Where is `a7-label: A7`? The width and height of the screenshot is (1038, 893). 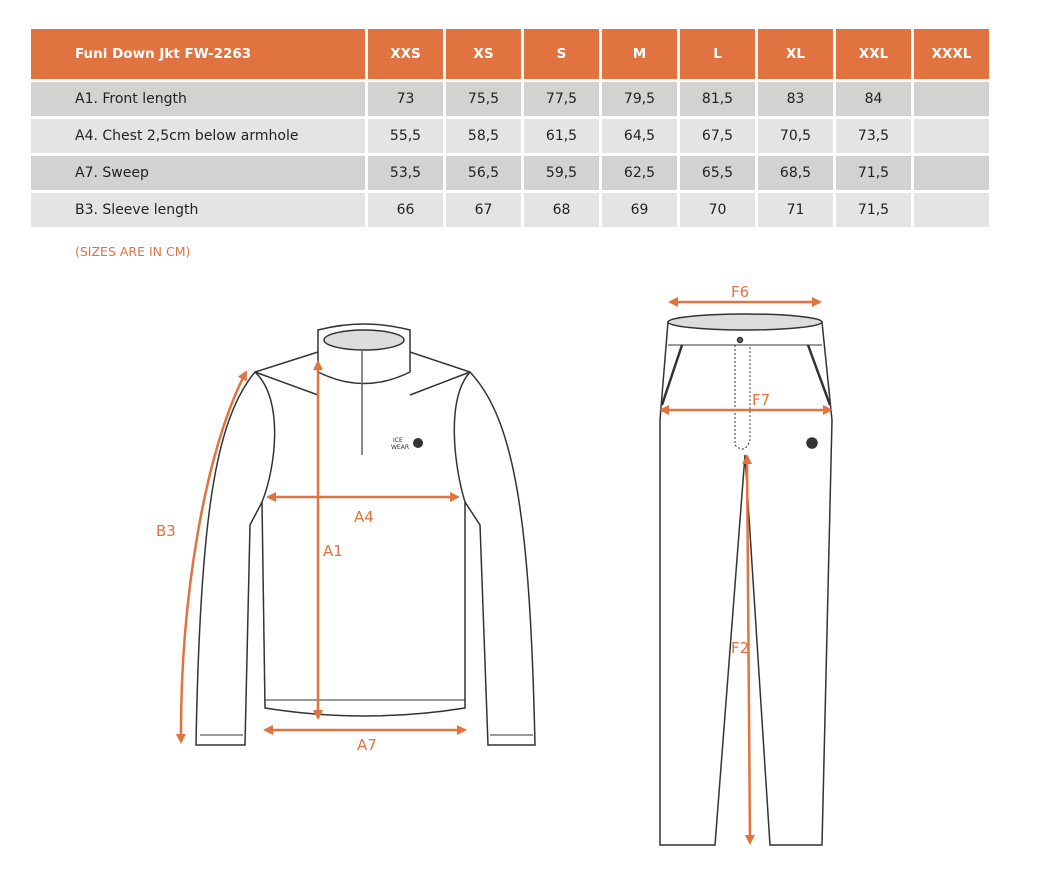 a7-label: A7 is located at coordinates (367, 745).